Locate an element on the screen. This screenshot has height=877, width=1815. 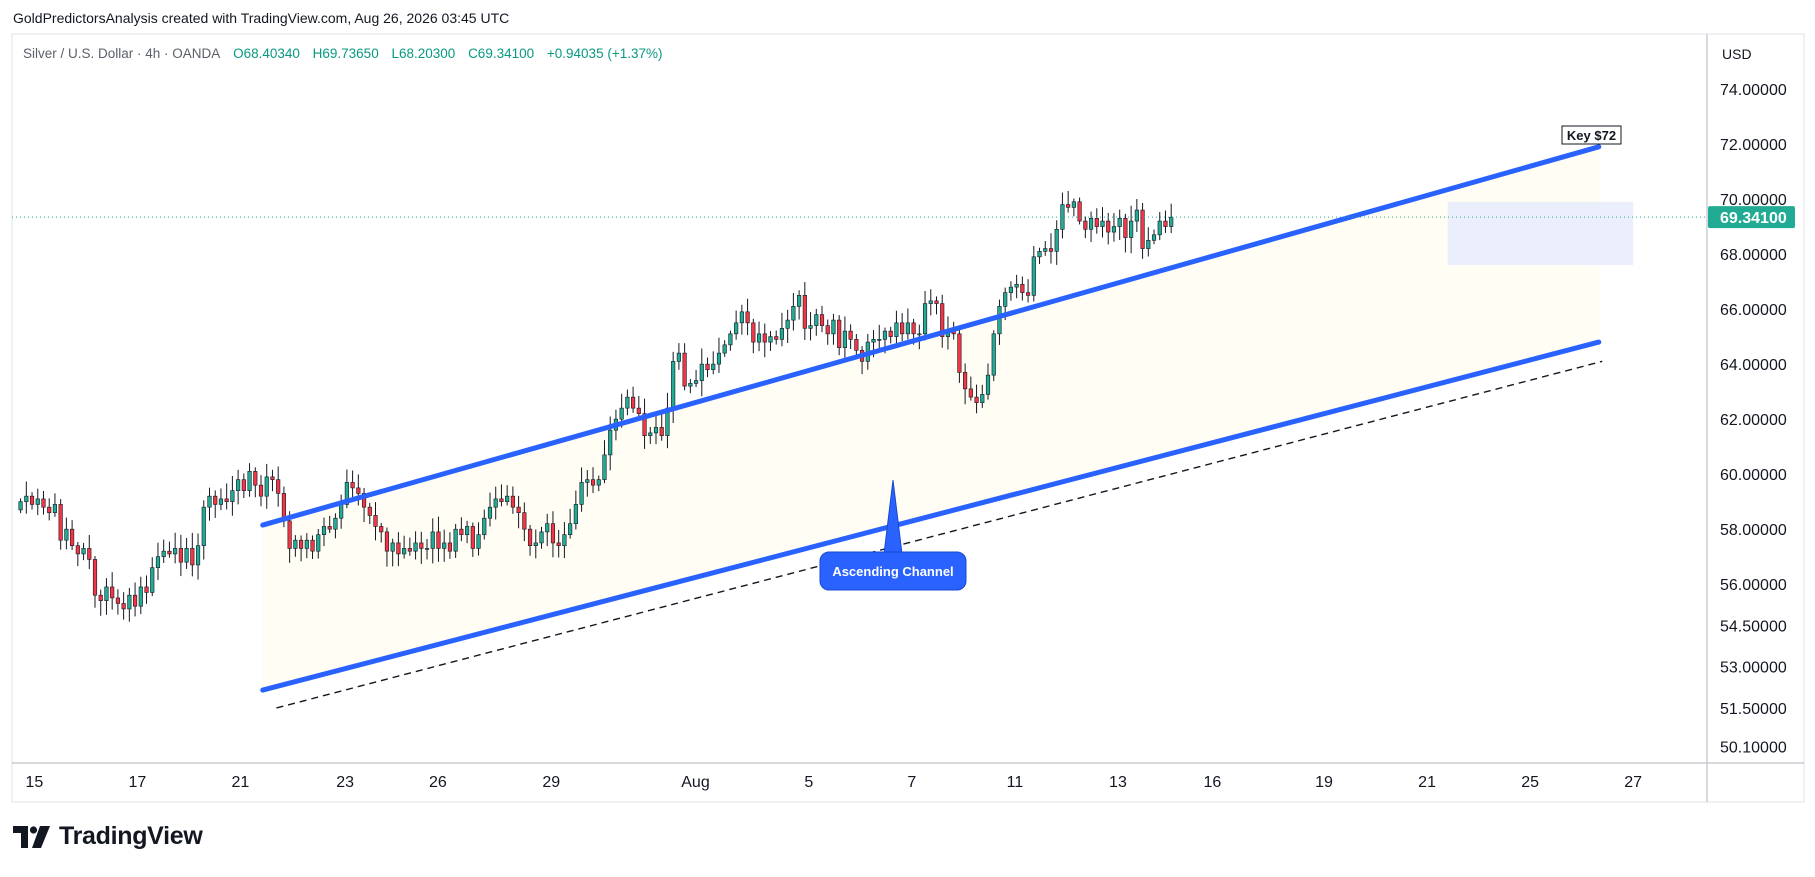
symbol-name: Silver / U.S. Dollar · 4h · OANDA is located at coordinates (122, 53).